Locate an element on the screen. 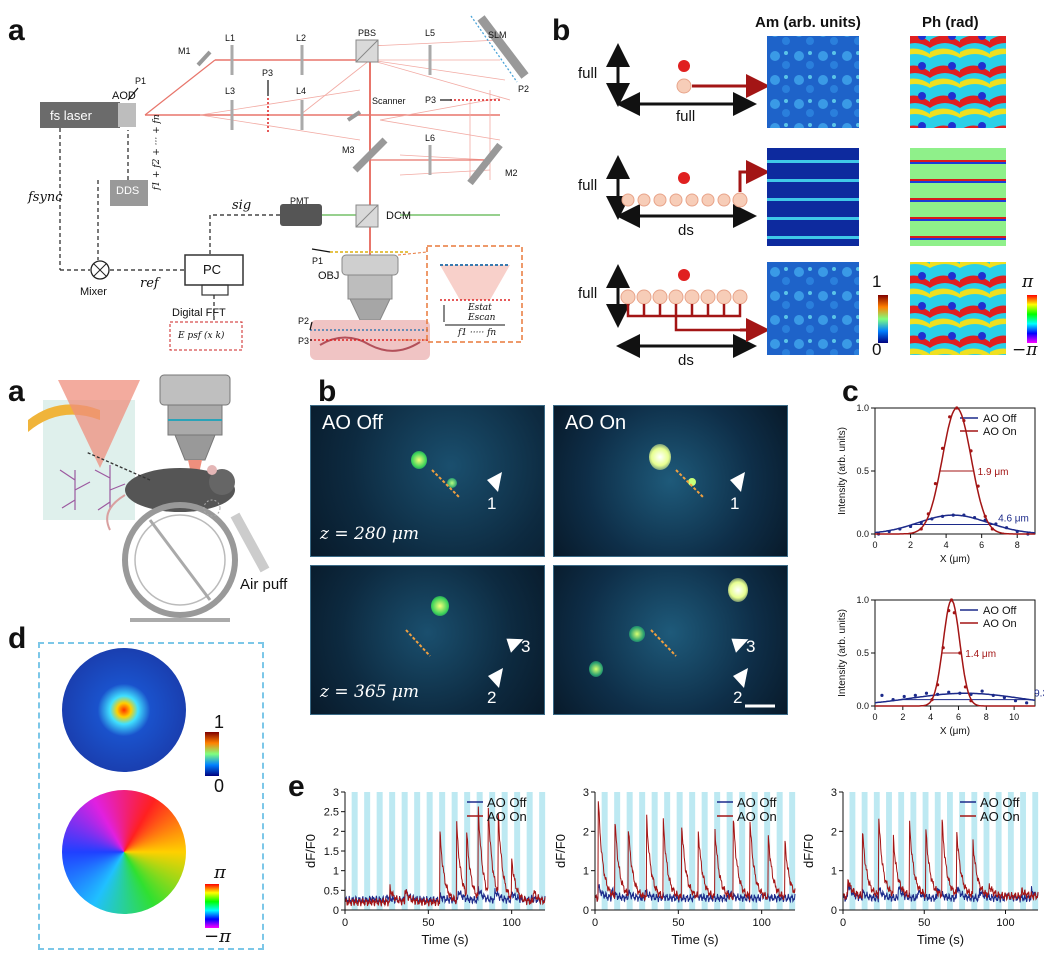 This screenshot has width=1044, height=954. am-map-row1 is located at coordinates (813, 82).